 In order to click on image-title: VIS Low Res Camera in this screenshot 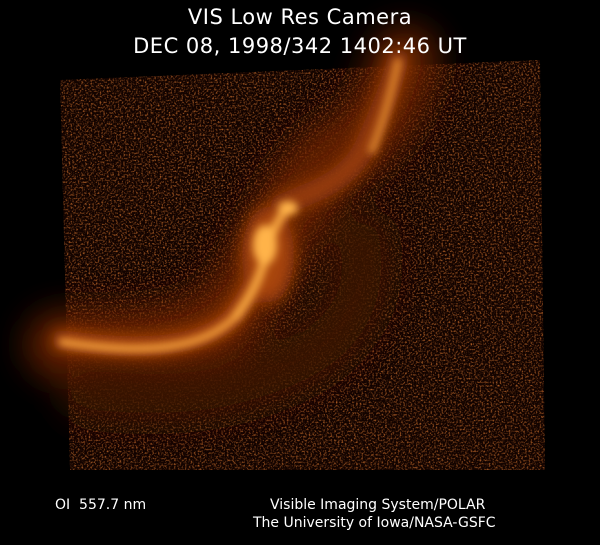, I will do `click(300, 17)`.